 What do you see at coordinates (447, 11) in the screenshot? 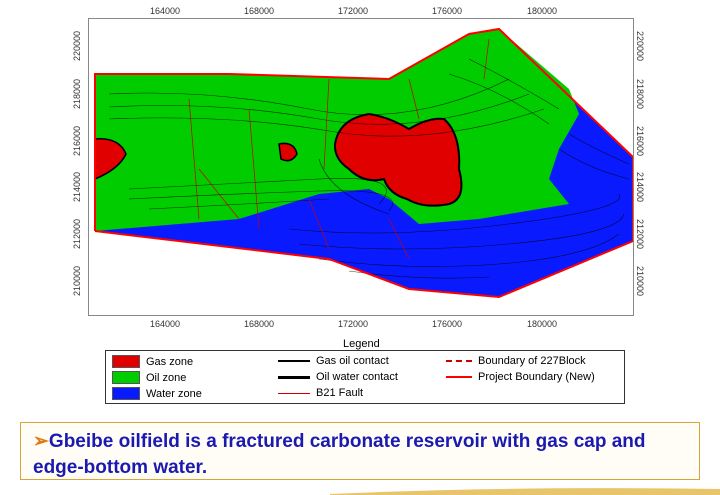
I see `x-tick-top: 176000` at bounding box center [447, 11].